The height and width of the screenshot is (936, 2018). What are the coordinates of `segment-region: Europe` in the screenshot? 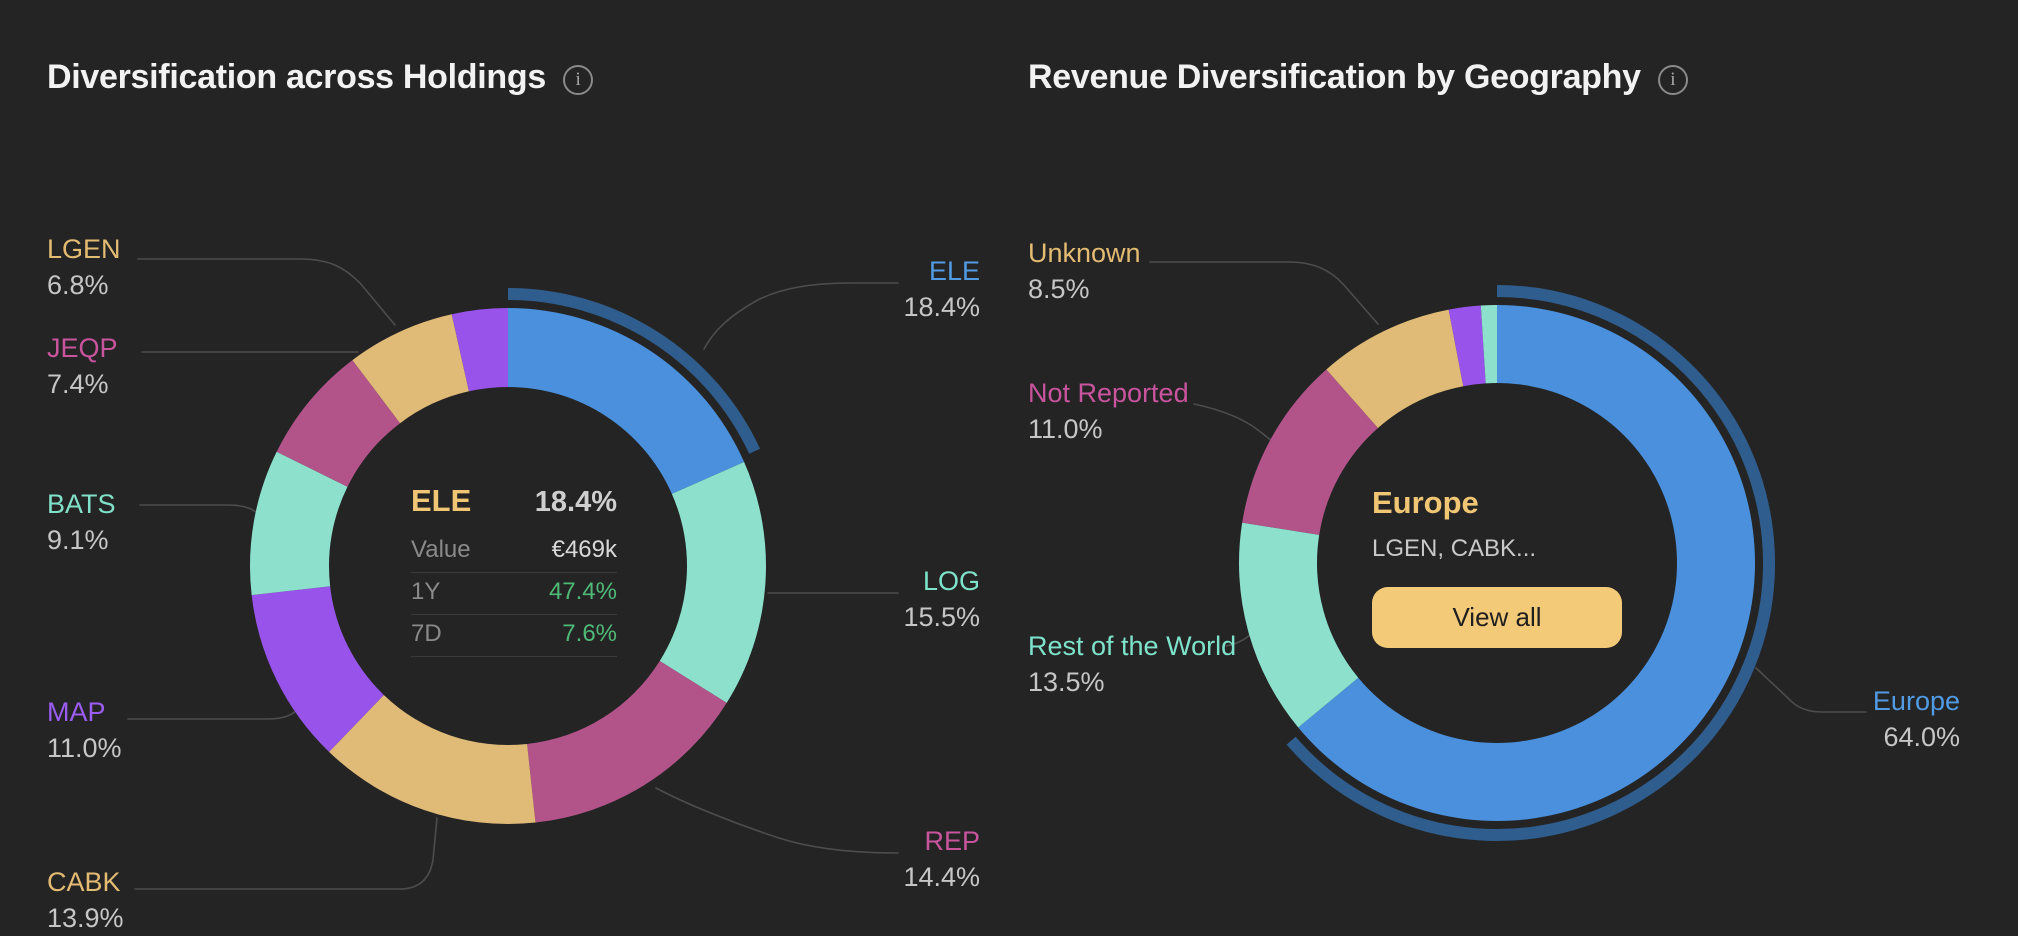 It's located at (1916, 701).